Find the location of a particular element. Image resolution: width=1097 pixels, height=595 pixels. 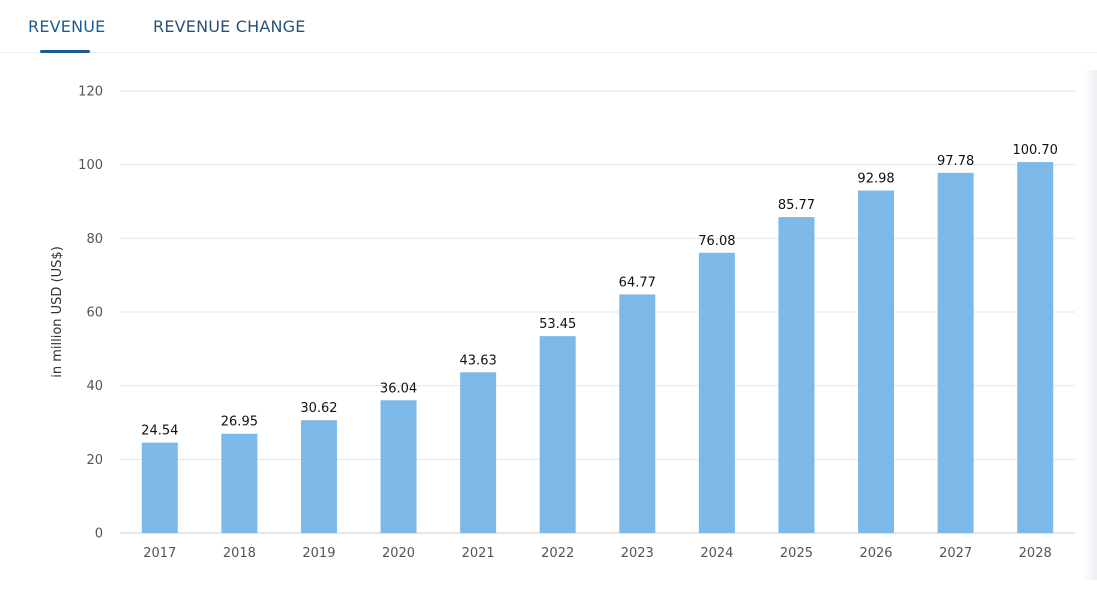

data-label: 76.08 is located at coordinates (716, 241).